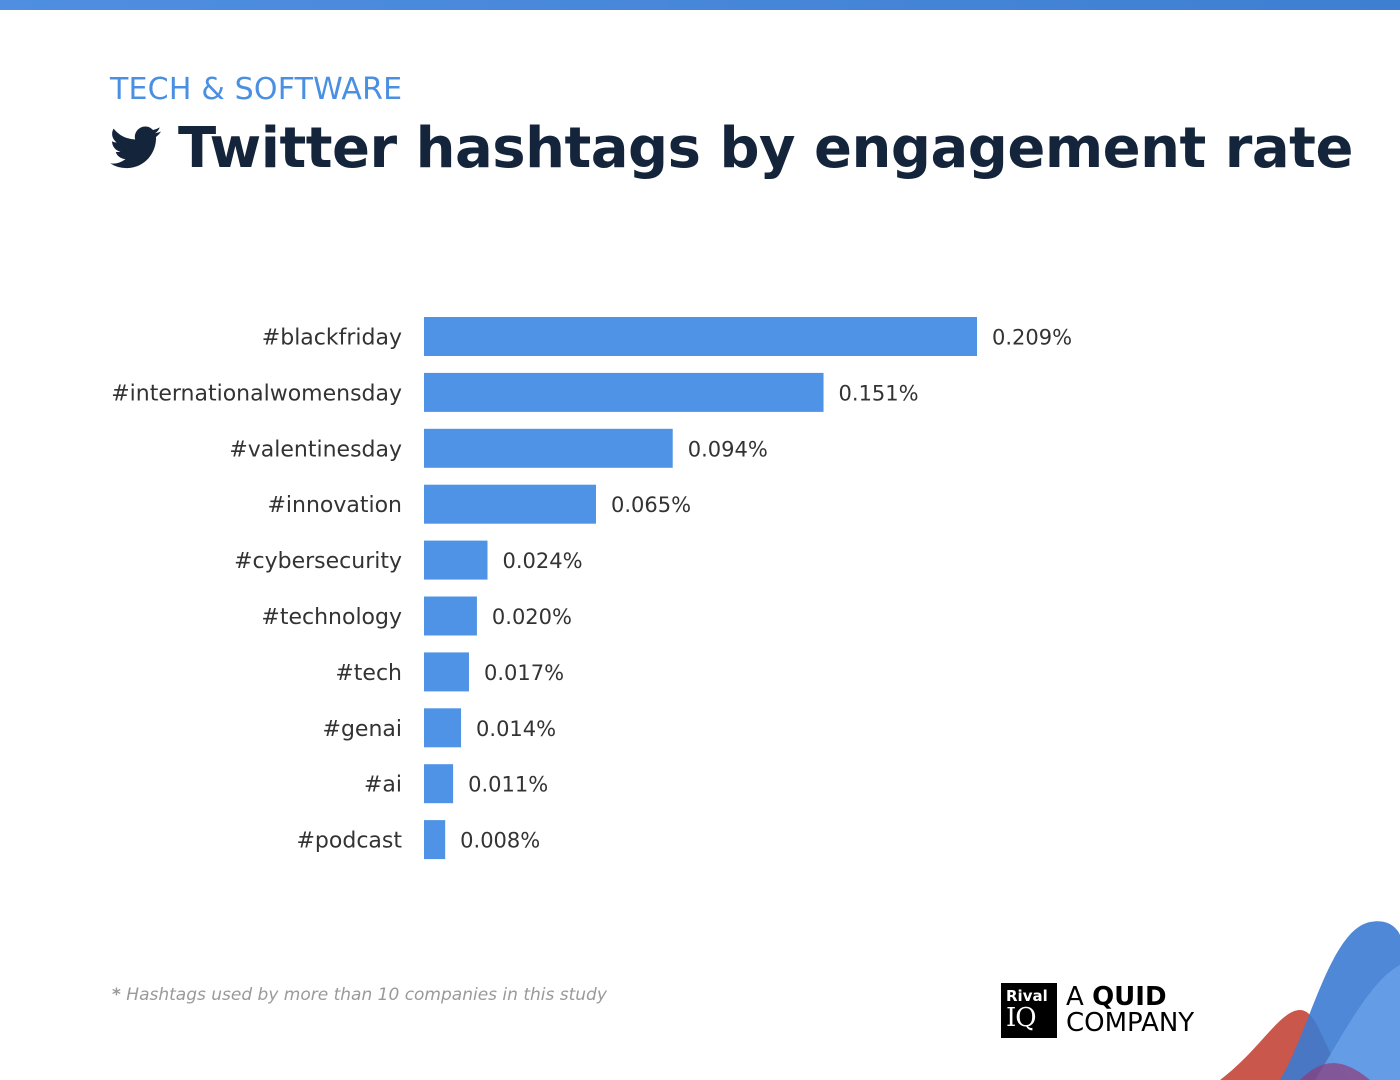 The image size is (1400, 1080). Describe the element at coordinates (256, 89) in the screenshot. I see `category-label: TECH & SOFTWARE` at that location.